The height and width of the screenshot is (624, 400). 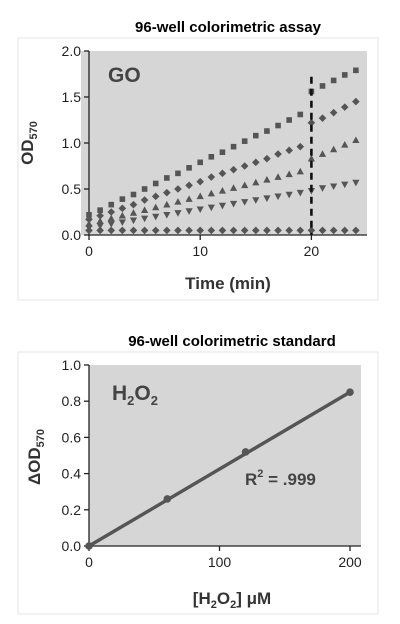 I want to click on y-axis-label: OD570, so click(x=29, y=143).